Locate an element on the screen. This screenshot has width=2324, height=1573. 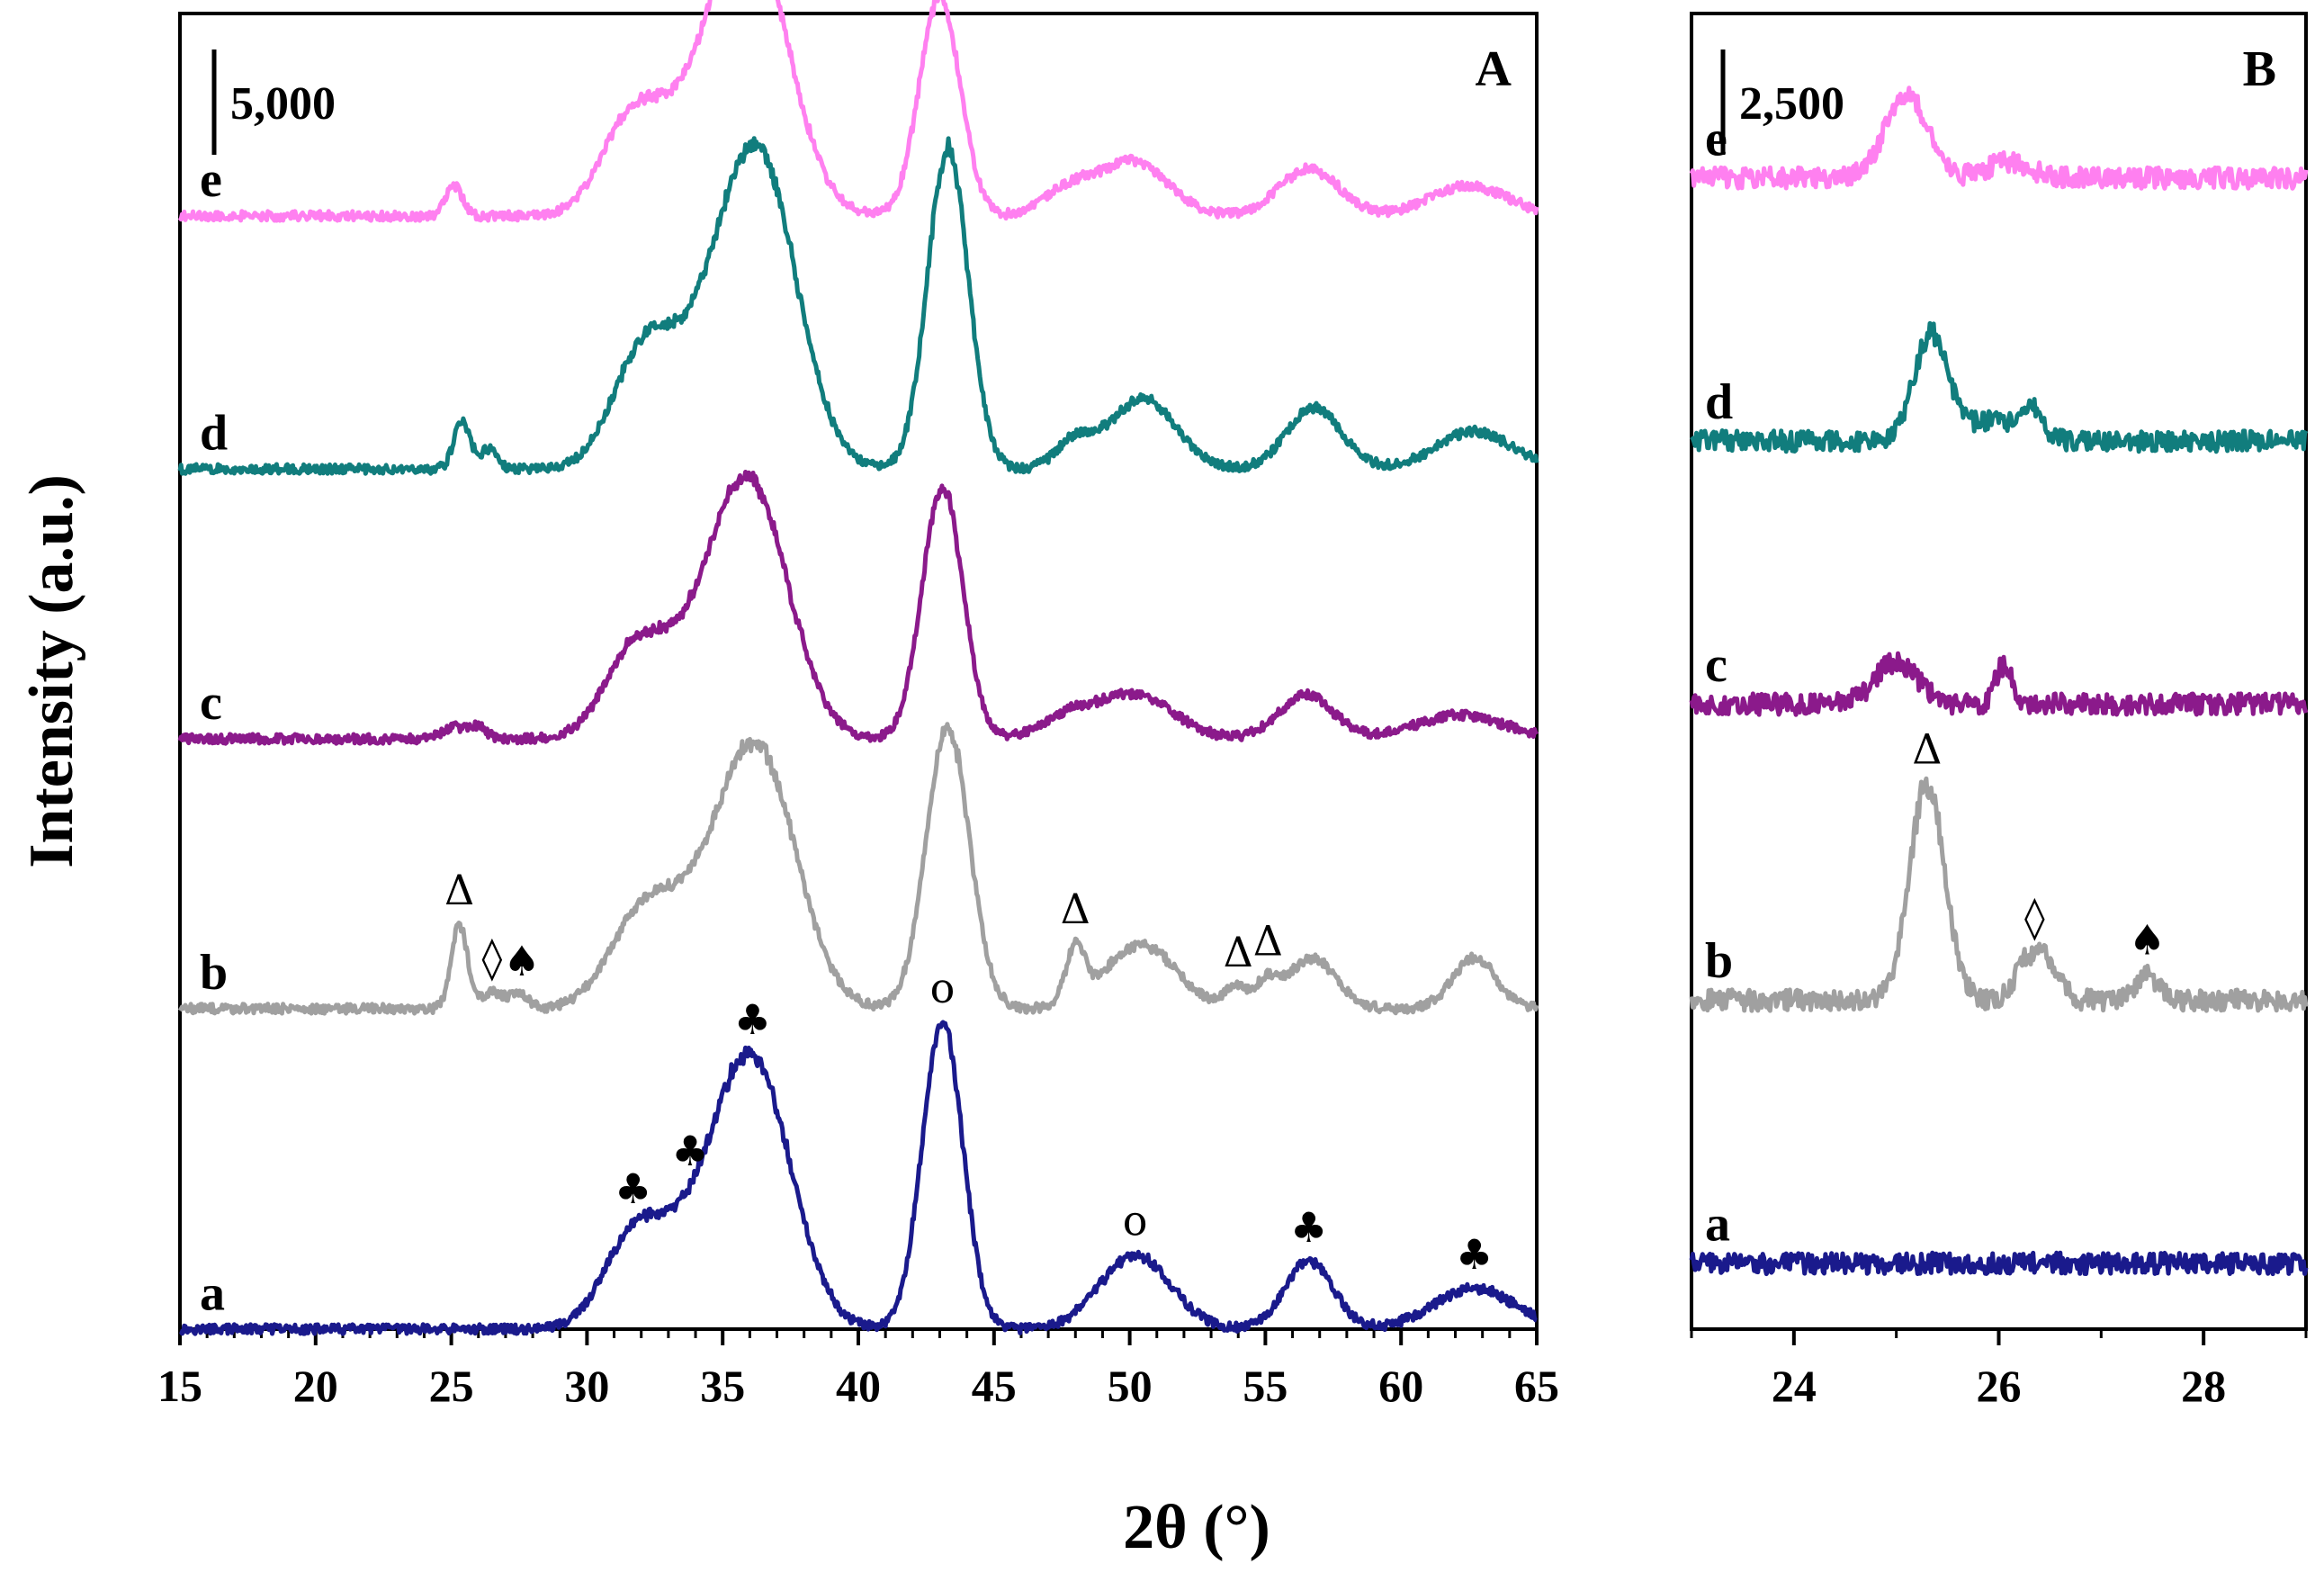
x-tick-label: 30 is located at coordinates (586, 1386).